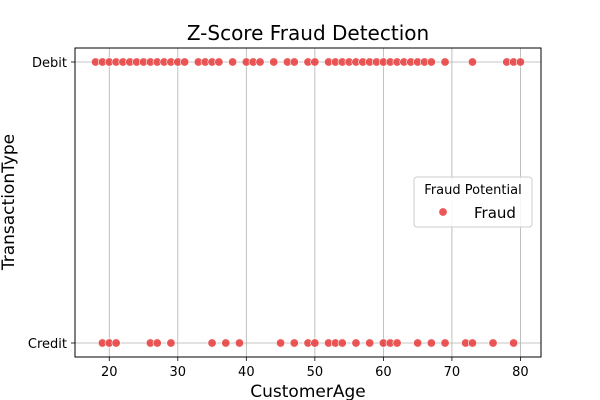 The width and height of the screenshot is (600, 400). What do you see at coordinates (473, 202) in the screenshot?
I see `legend: Fraud Potential Fraud` at bounding box center [473, 202].